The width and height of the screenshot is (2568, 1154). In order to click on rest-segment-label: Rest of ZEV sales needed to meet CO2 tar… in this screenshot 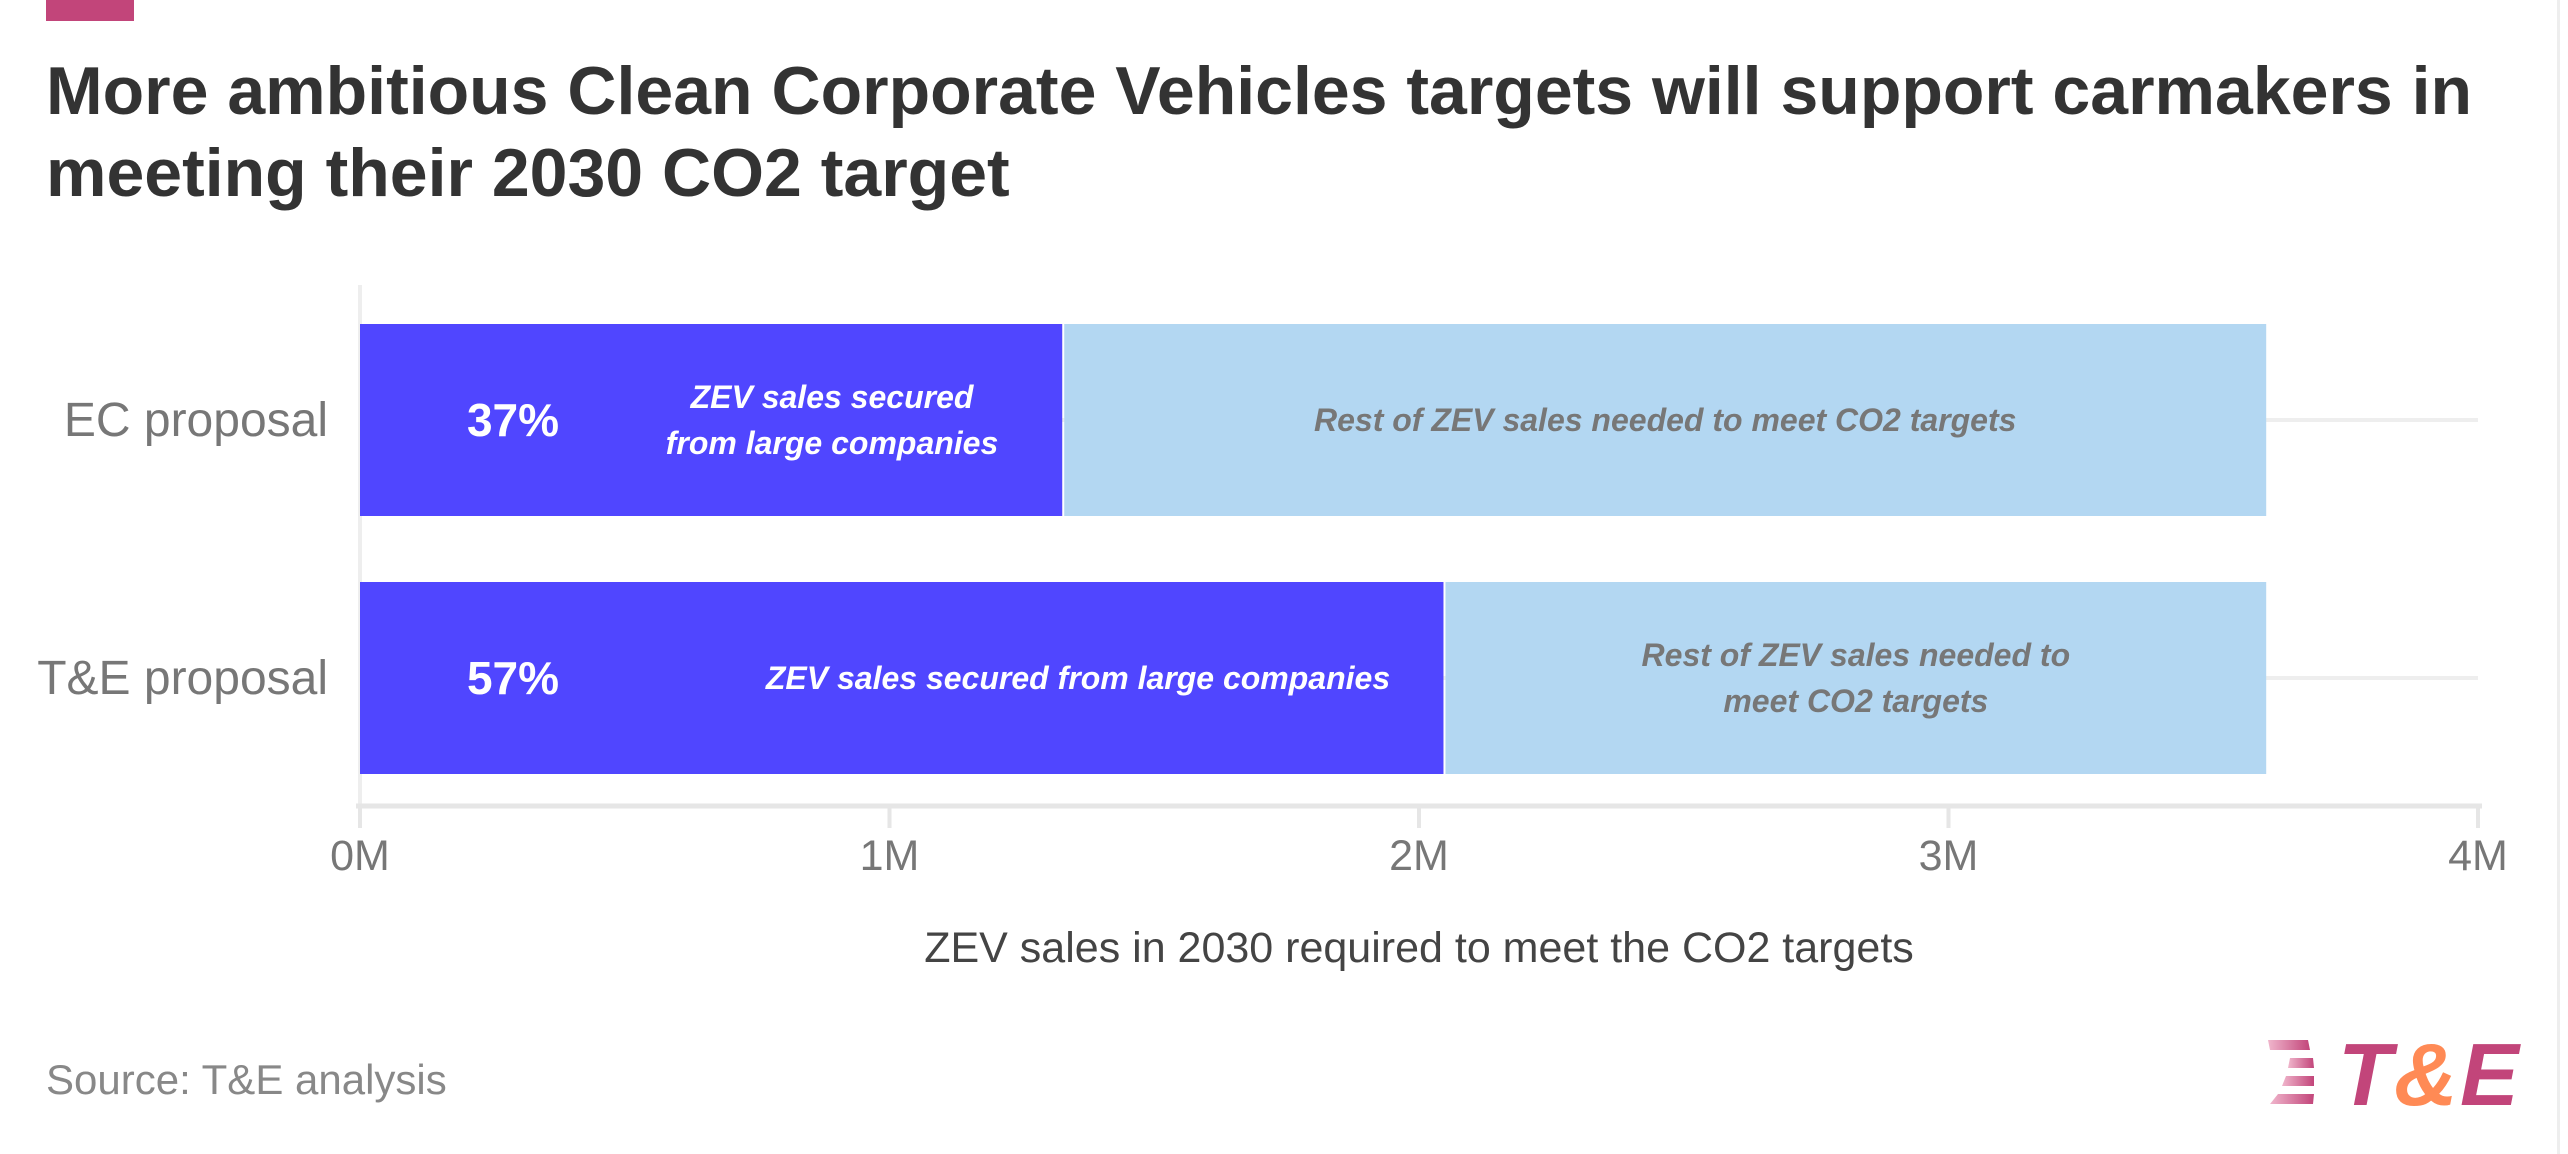, I will do `click(1665, 420)`.